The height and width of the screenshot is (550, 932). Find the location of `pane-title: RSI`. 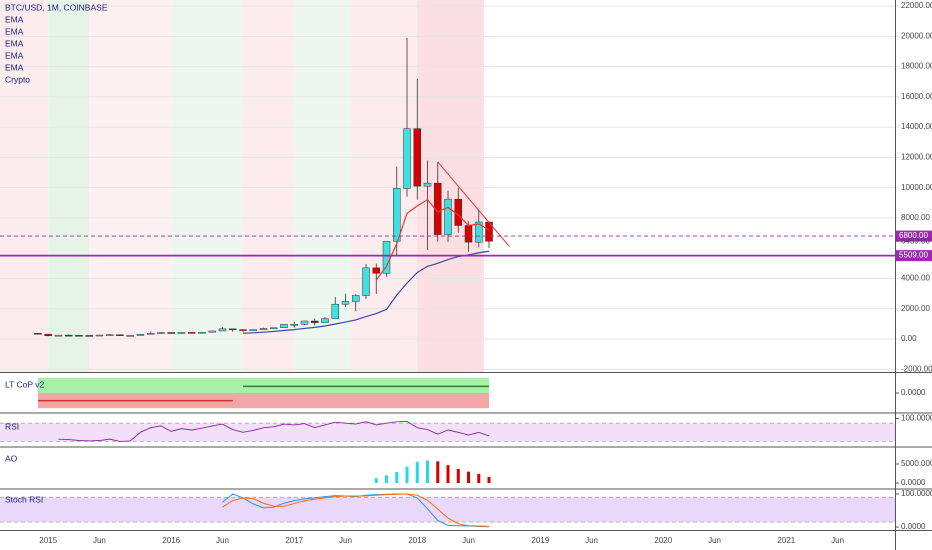

pane-title: RSI is located at coordinates (12, 426).